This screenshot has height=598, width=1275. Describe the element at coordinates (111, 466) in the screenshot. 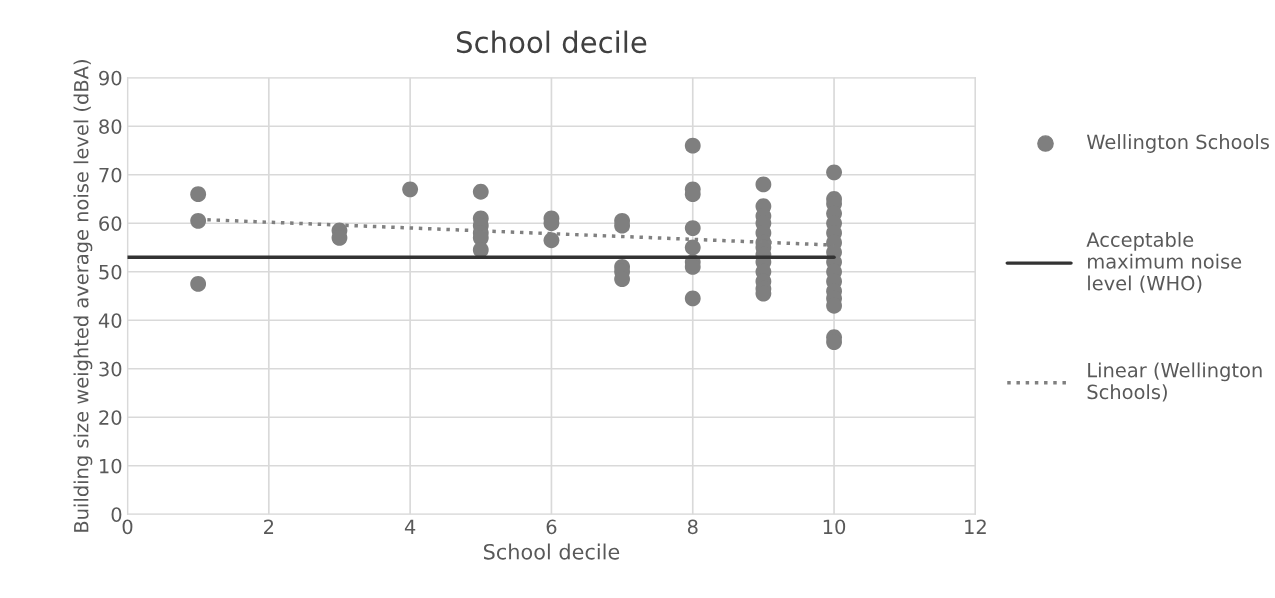

I see `y-tick-label: 10` at that location.